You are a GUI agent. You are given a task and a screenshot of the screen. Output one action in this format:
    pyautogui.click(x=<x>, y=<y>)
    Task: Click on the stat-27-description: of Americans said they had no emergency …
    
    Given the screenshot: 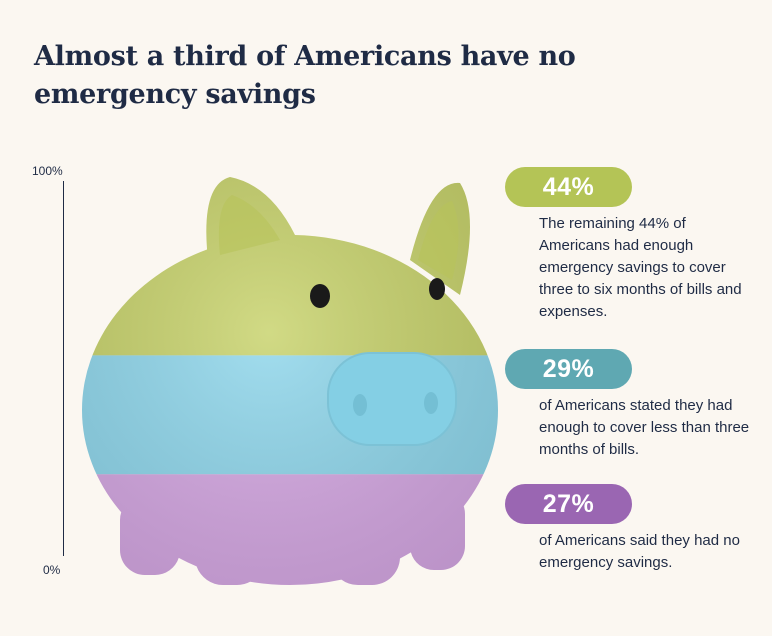 What is the action you would take?
    pyautogui.click(x=639, y=551)
    